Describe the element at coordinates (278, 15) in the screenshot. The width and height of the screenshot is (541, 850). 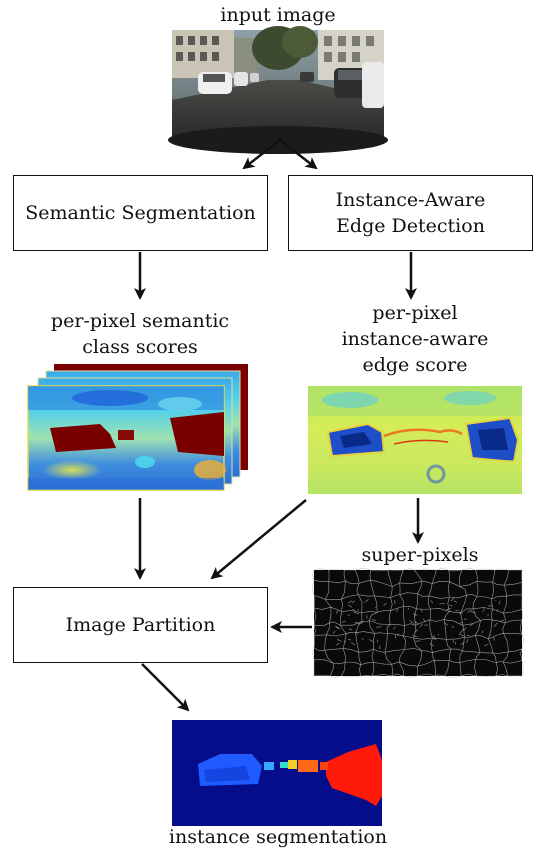
I see `input-image-label: input image` at that location.